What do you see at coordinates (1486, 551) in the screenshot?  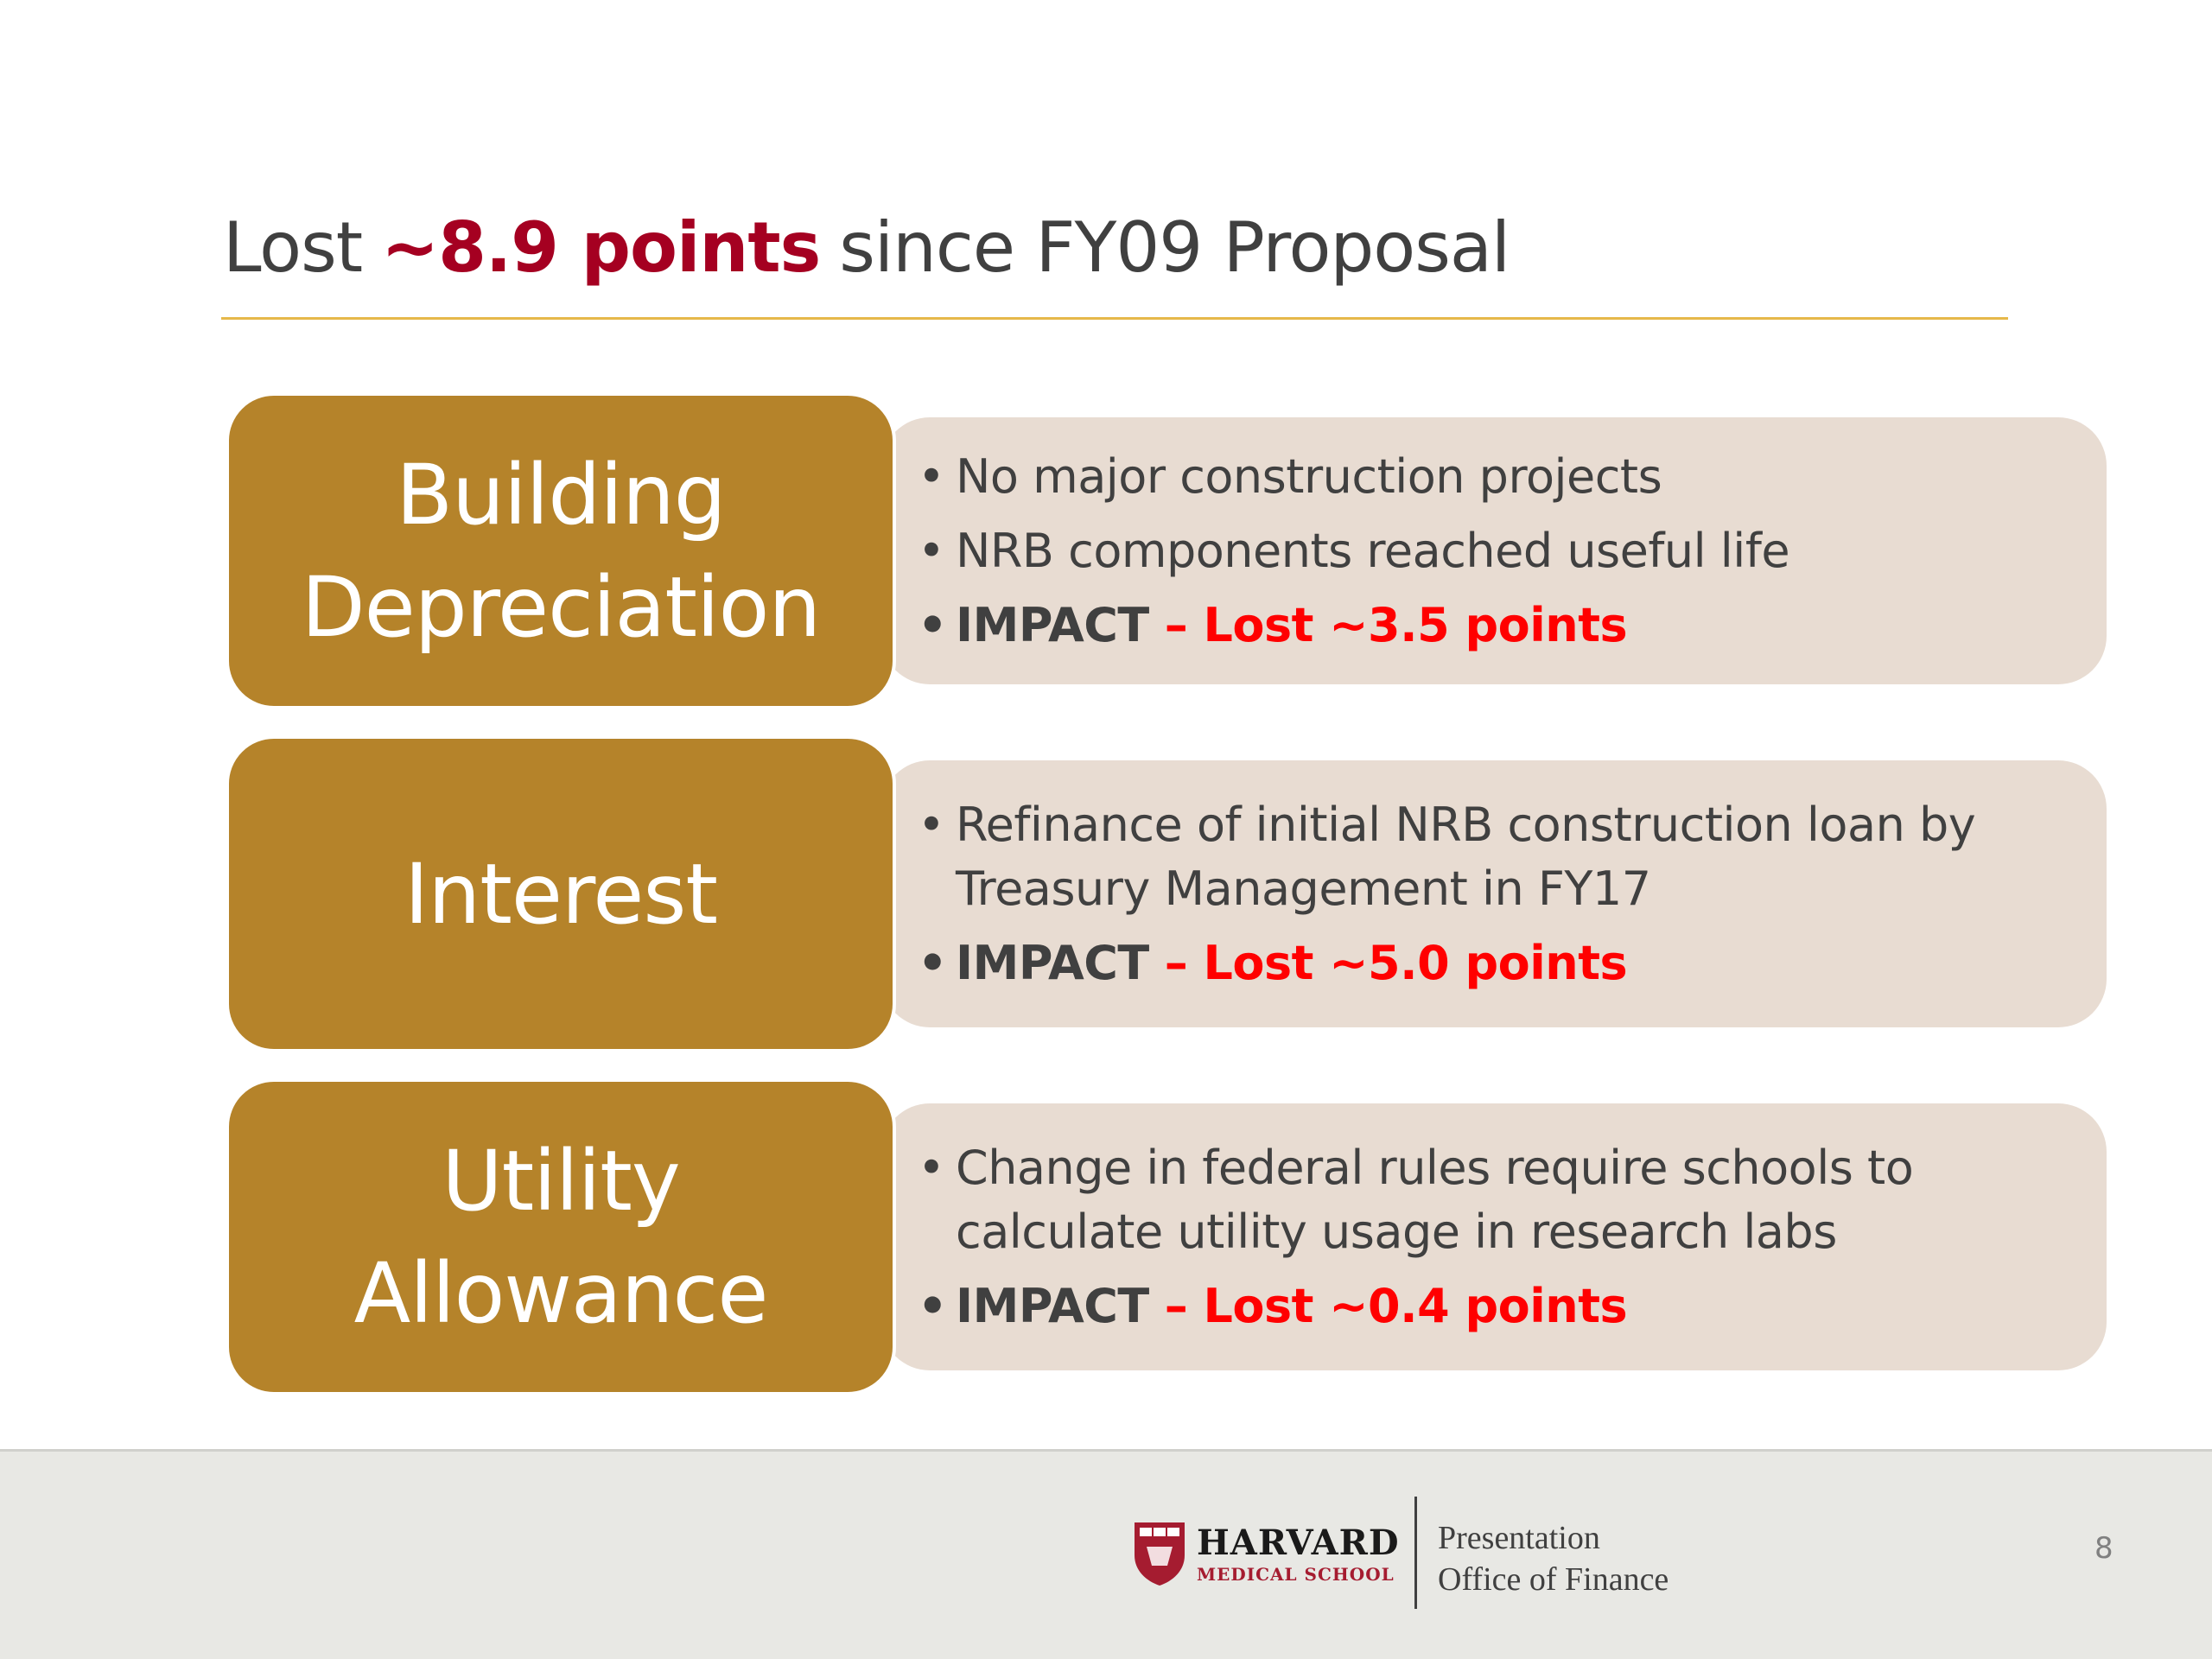 I see `bullet: NRB components reached useful life` at bounding box center [1486, 551].